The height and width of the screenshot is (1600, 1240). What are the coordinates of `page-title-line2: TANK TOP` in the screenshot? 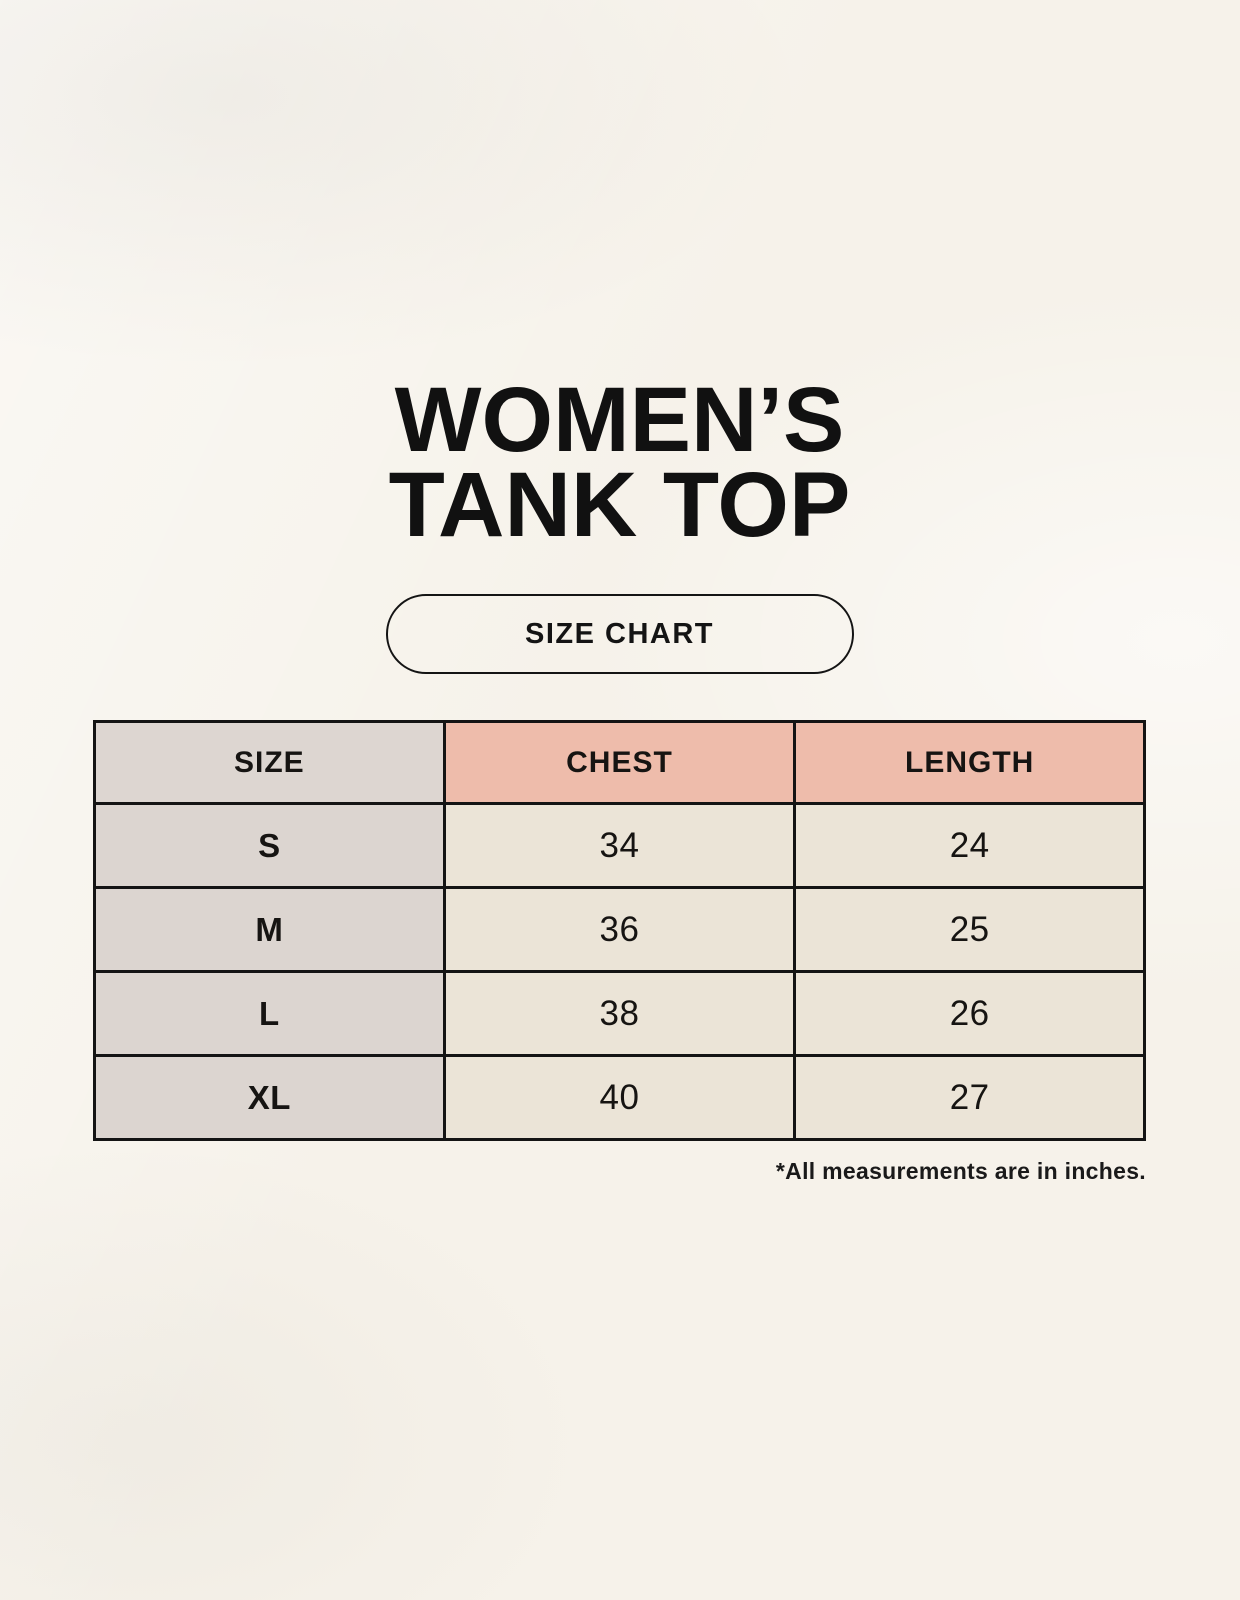 It's located at (619, 505).